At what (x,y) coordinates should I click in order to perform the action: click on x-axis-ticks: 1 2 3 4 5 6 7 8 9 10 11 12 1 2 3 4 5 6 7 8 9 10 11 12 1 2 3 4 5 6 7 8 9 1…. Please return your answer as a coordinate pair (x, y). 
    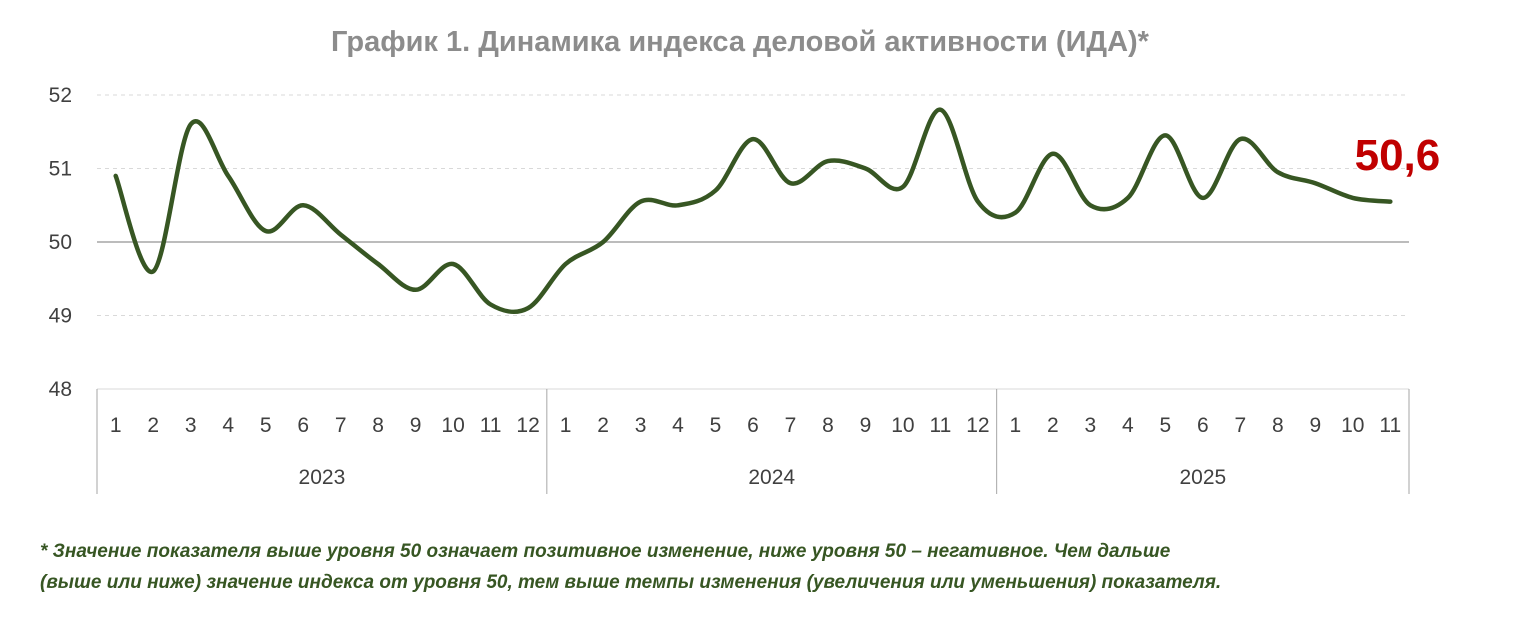
    Looking at the image, I should click on (755, 451).